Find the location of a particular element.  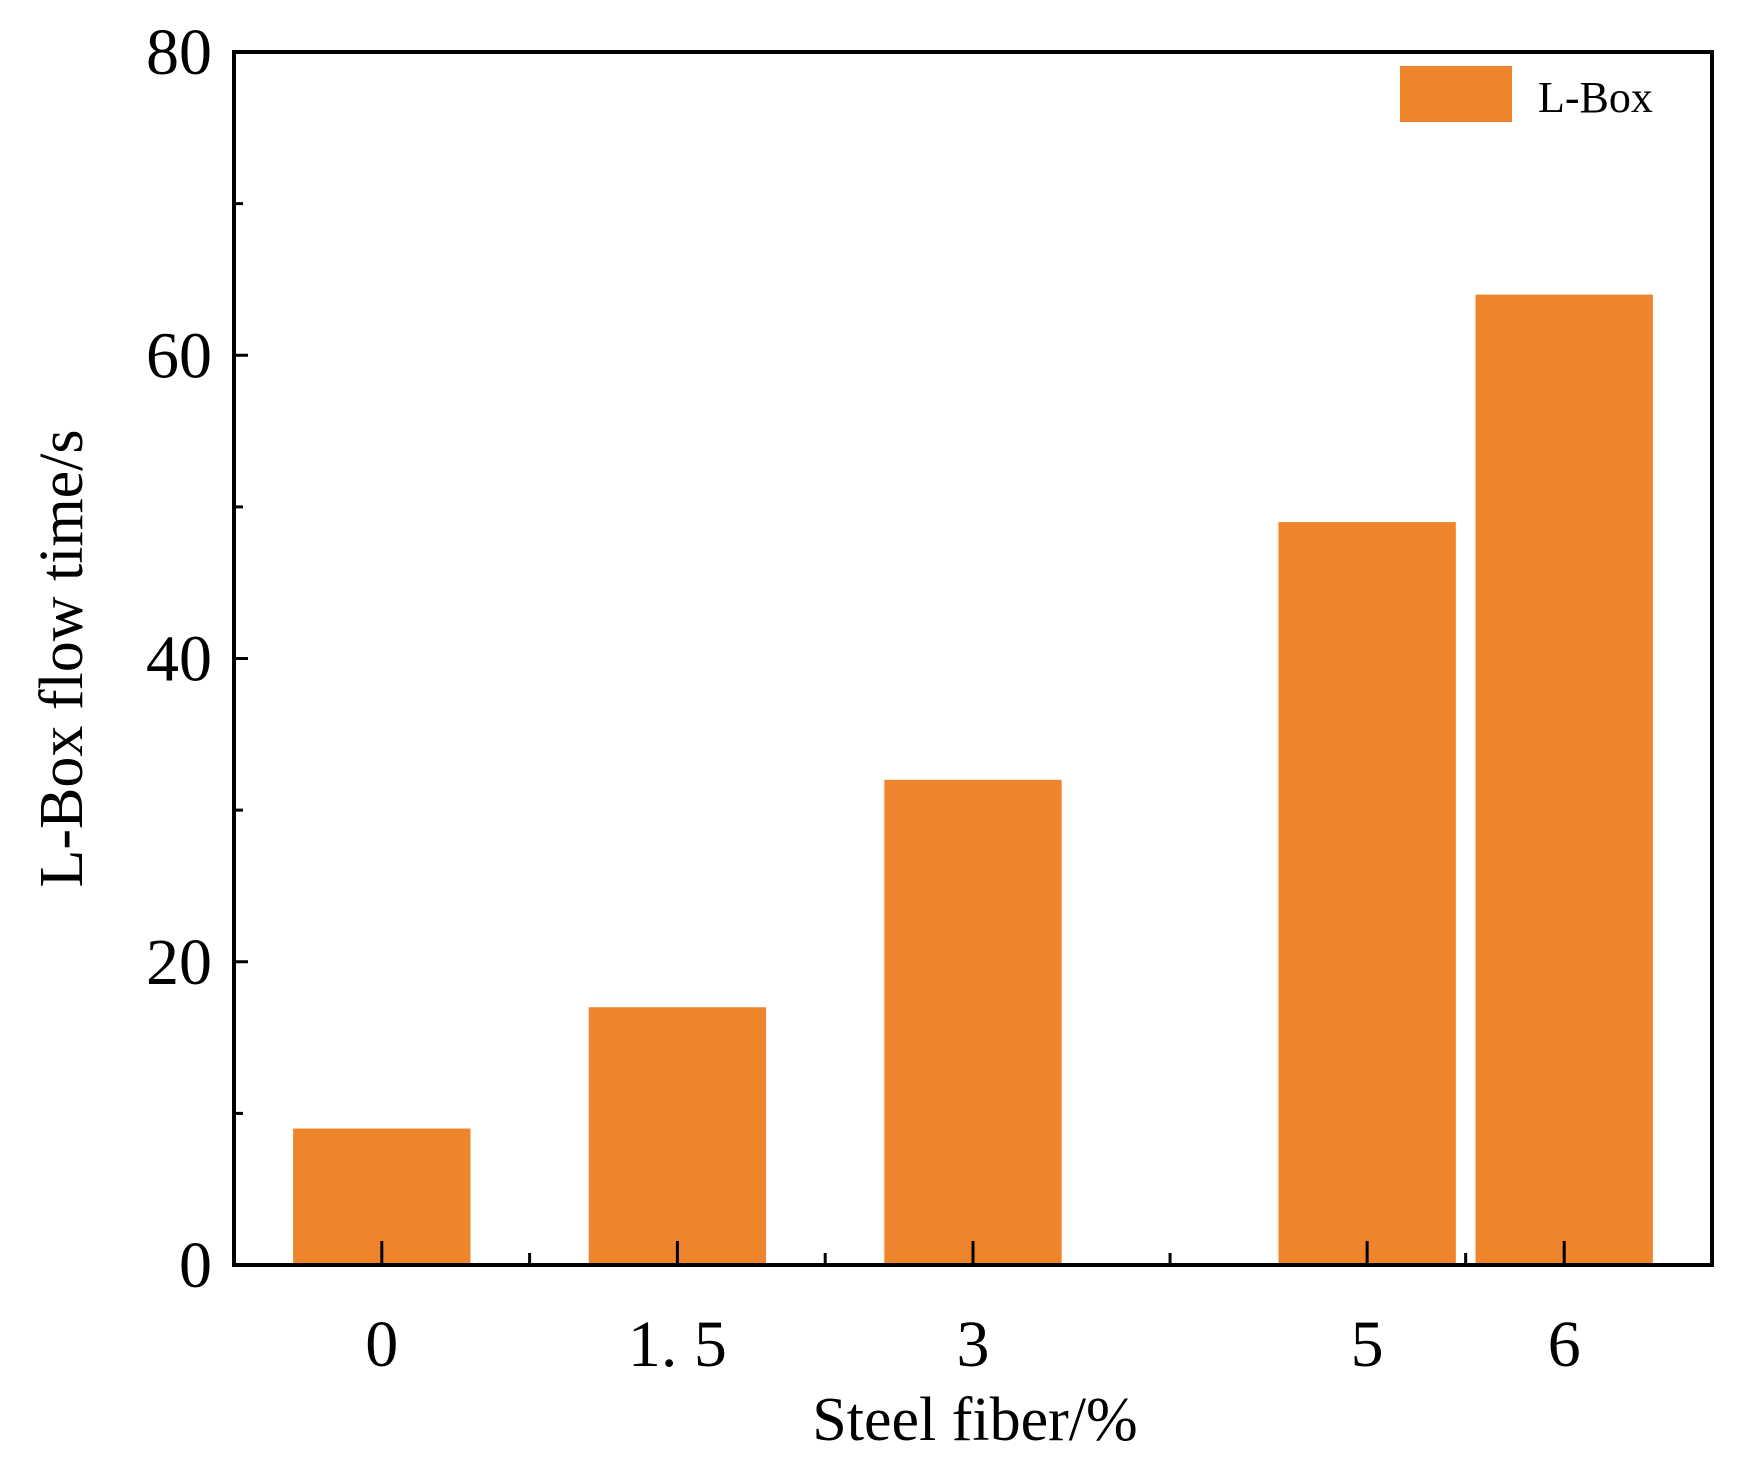

x-axis-ticks: 0 1. 5 3 5 6 is located at coordinates (973, 1311).